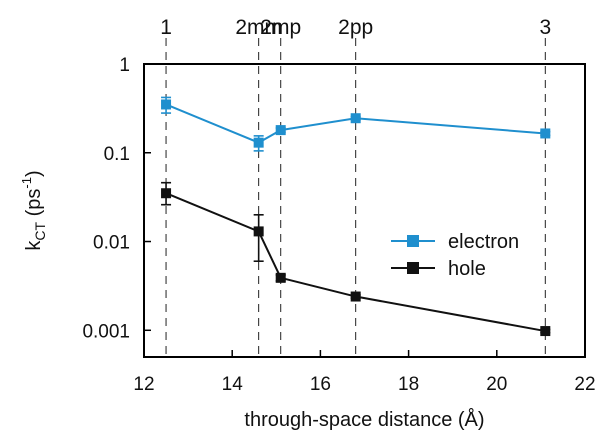 The height and width of the screenshot is (431, 601). What do you see at coordinates (408, 384) in the screenshot?
I see `x-tick-label: 18` at bounding box center [408, 384].